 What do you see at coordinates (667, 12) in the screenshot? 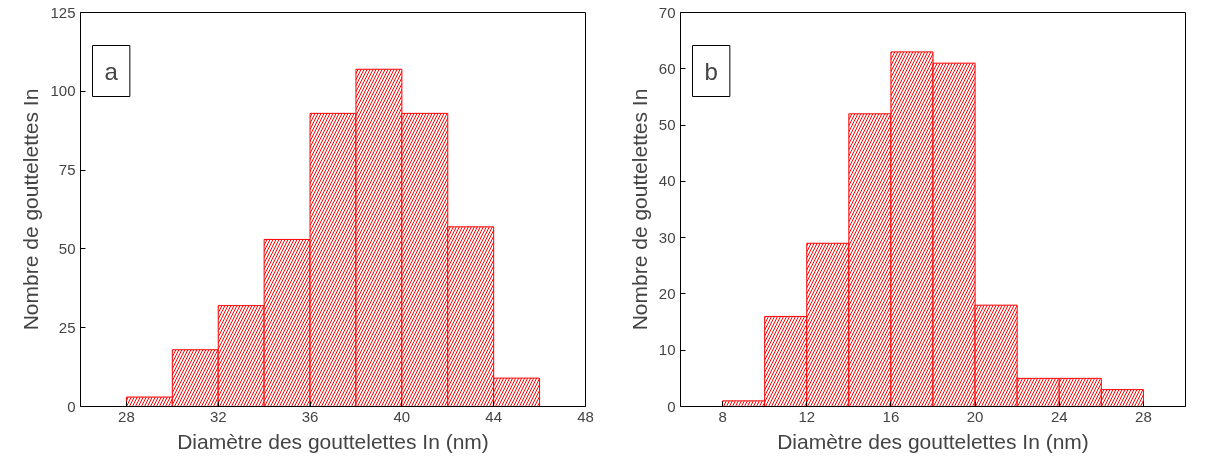
I see `y-tick-label: 70` at bounding box center [667, 12].